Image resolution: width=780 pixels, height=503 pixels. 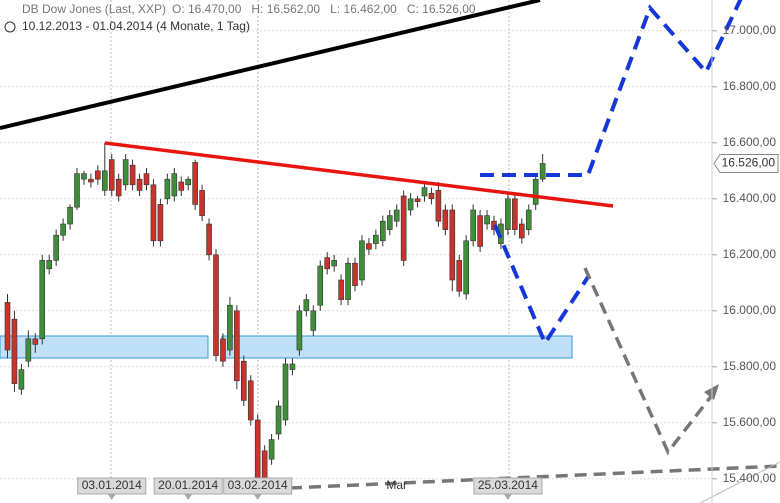 What do you see at coordinates (363, 9) in the screenshot?
I see `ohlc-label: L: 16.462,00` at bounding box center [363, 9].